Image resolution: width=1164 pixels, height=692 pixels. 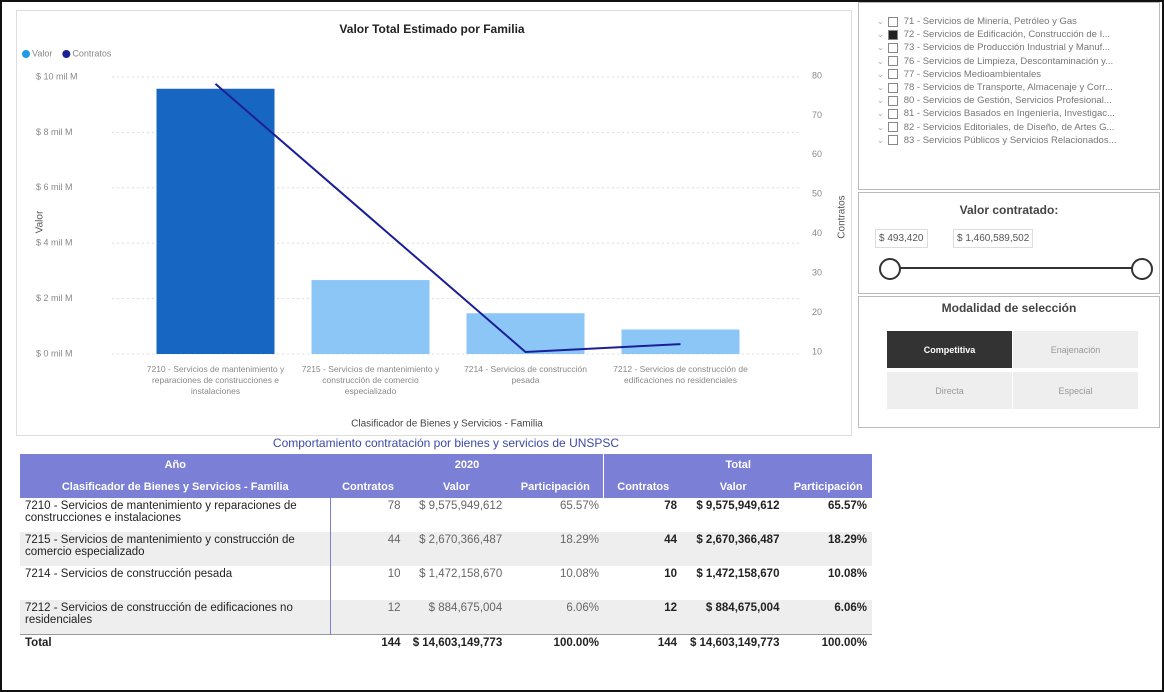 I want to click on total-cell: 144, so click(x=667, y=643).